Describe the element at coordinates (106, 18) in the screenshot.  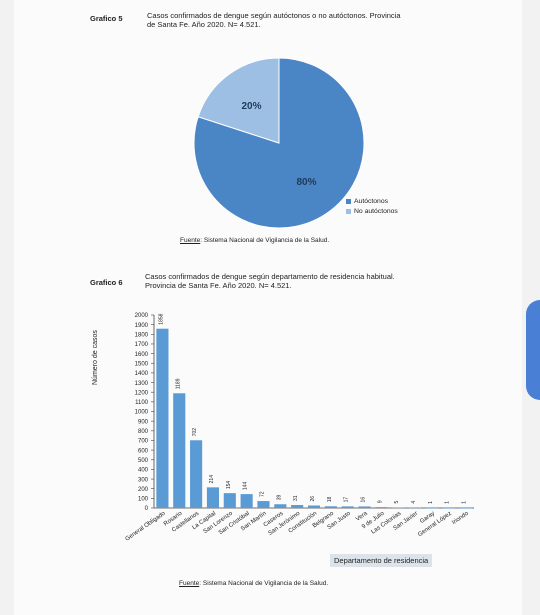
I see `figure5-label: Grafico 5` at that location.